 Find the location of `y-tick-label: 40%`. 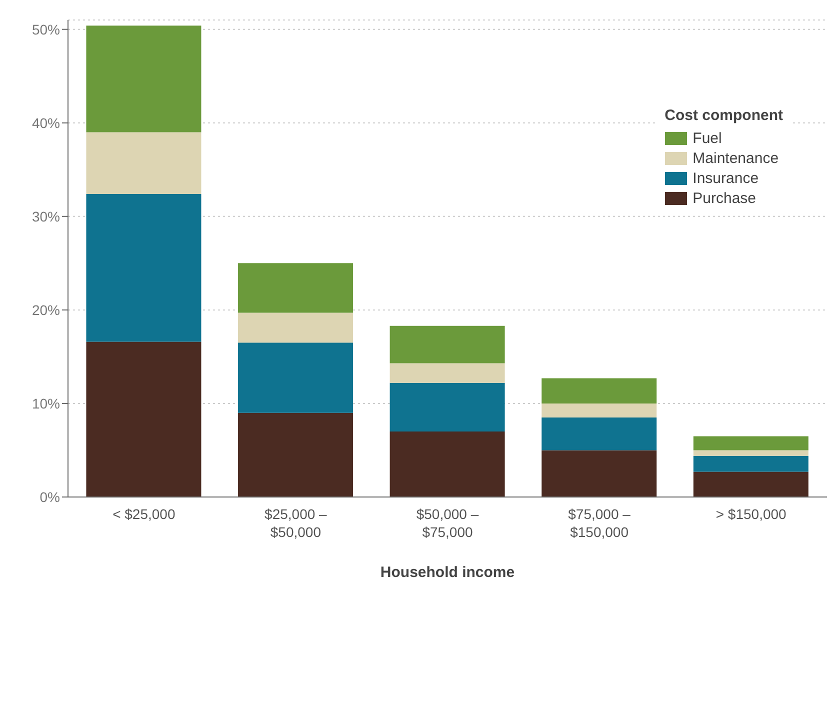

y-tick-label: 40% is located at coordinates (46, 122).